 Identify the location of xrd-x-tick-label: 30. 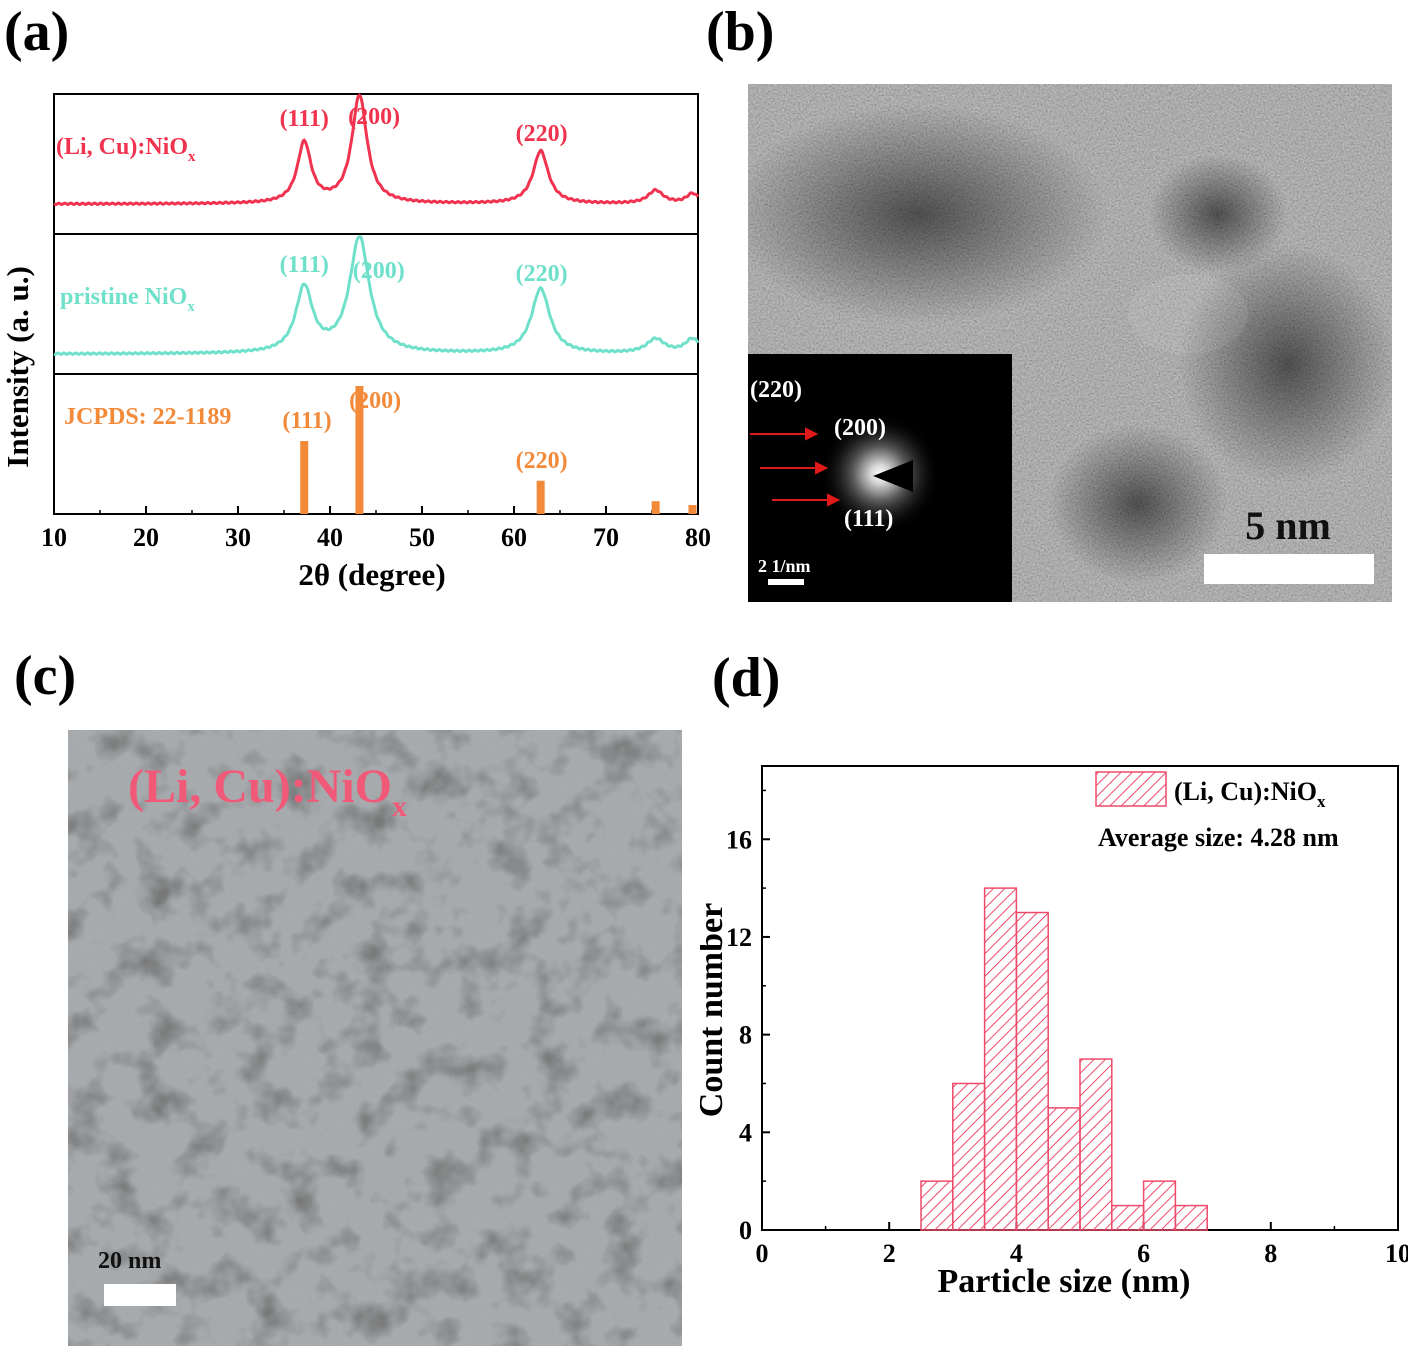
(238, 537).